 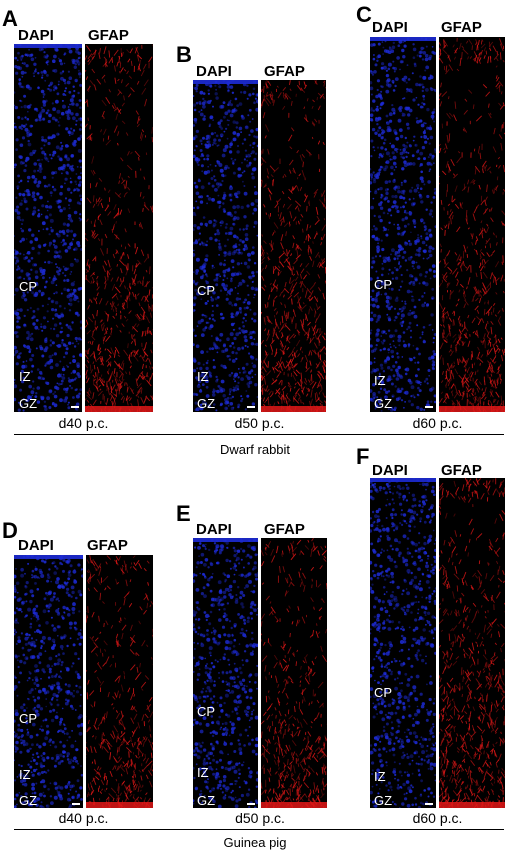 What do you see at coordinates (10, 530) in the screenshot?
I see `panel-letter: D` at bounding box center [10, 530].